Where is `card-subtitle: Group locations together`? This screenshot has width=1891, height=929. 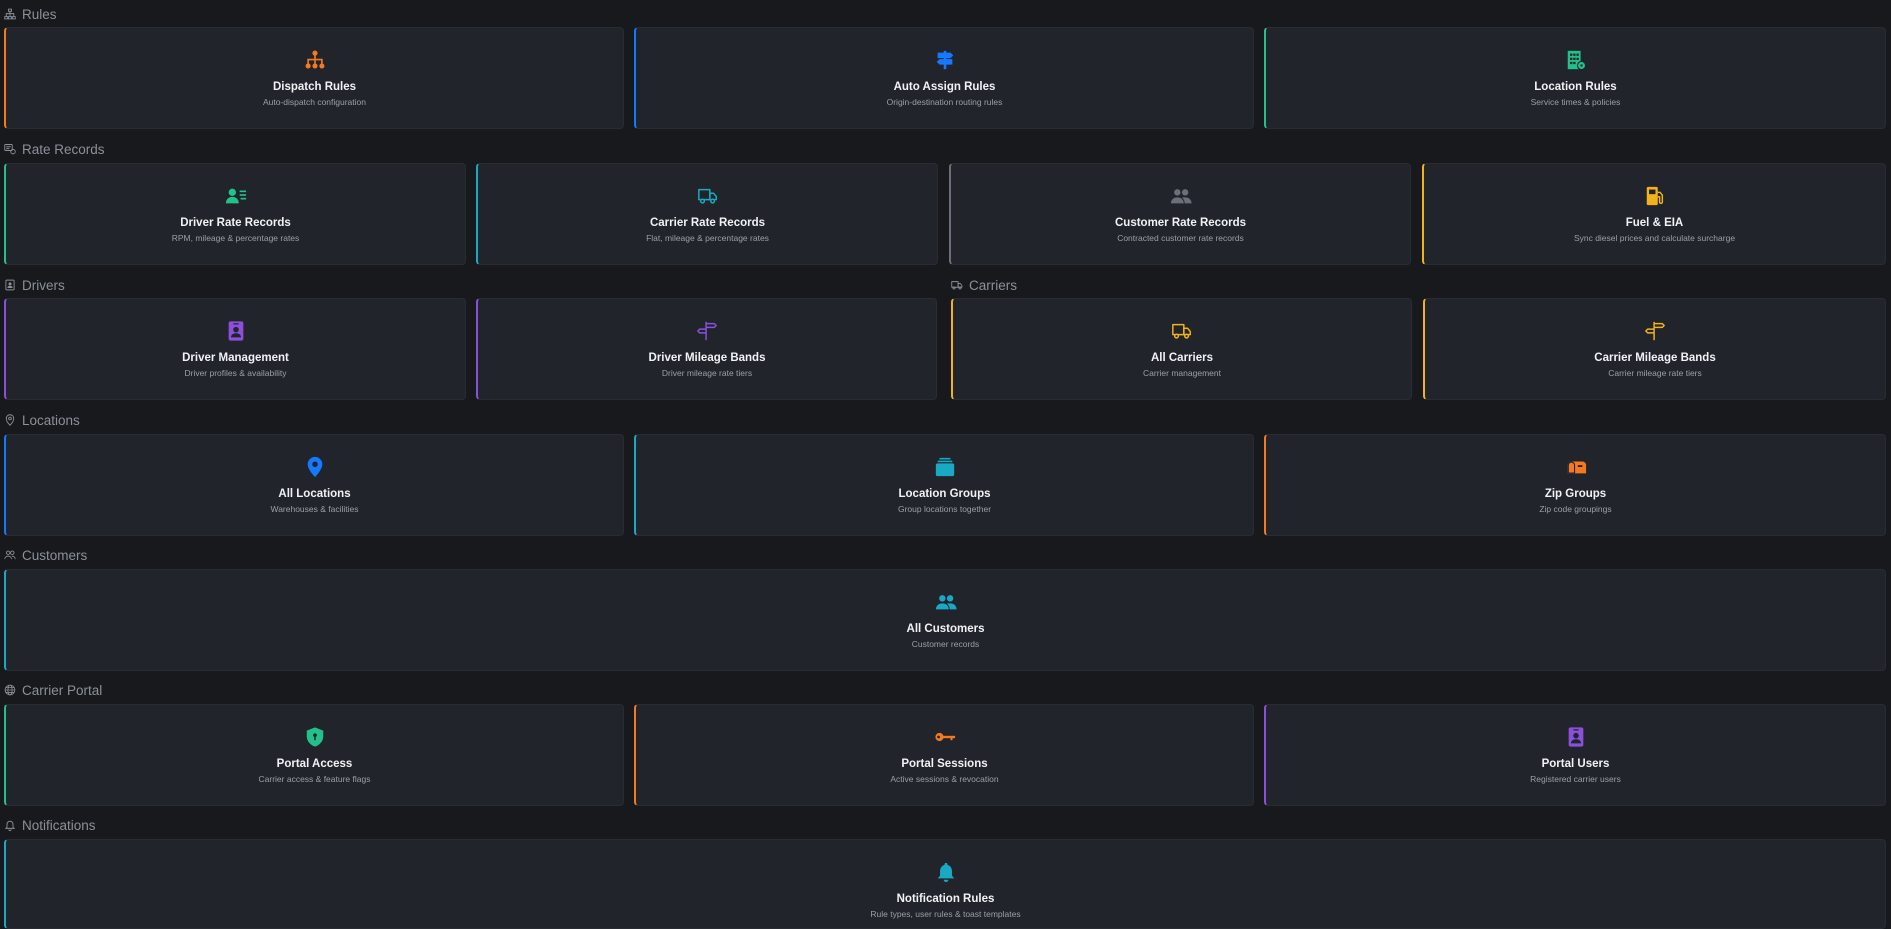
card-subtitle: Group locations together is located at coordinates (944, 509).